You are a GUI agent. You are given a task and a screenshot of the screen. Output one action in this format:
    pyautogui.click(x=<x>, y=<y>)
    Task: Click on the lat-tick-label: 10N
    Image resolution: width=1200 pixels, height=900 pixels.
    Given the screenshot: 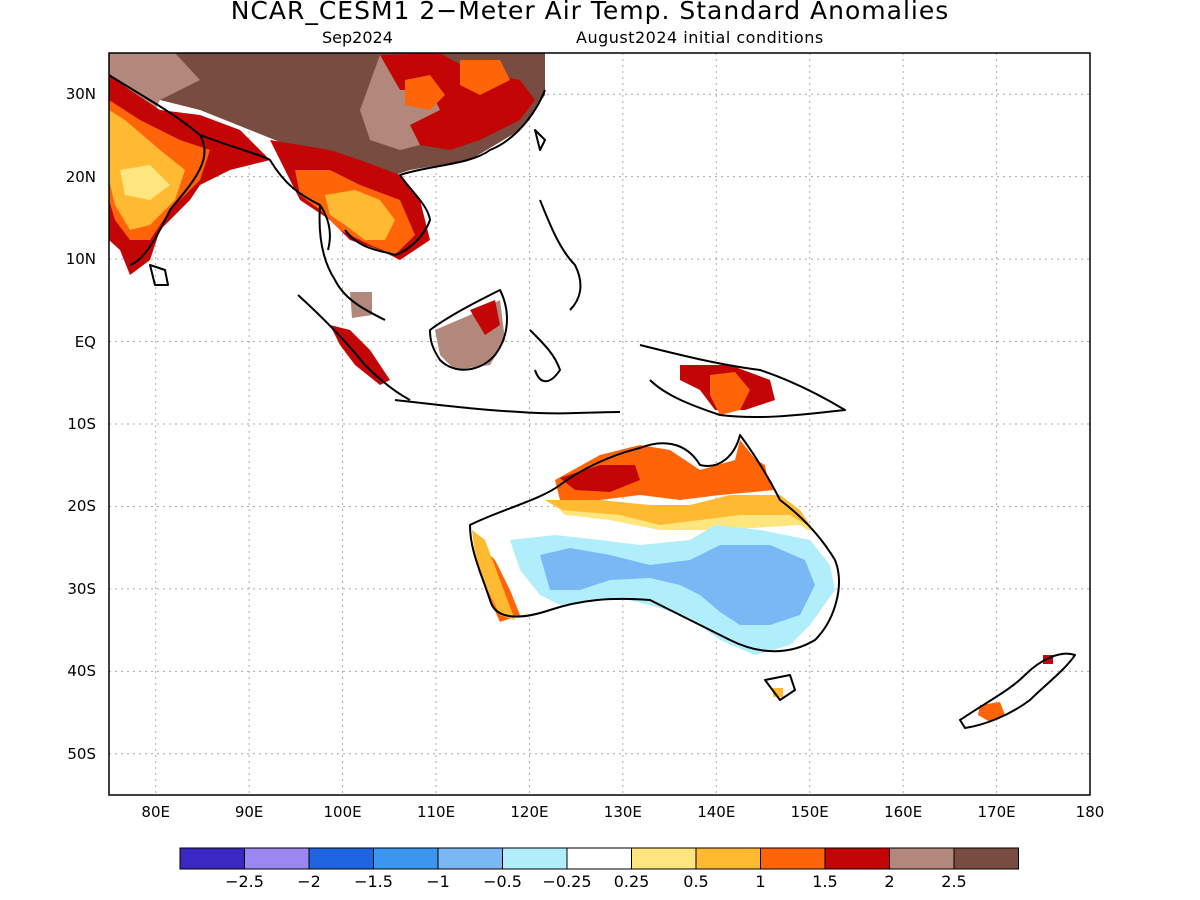 What is the action you would take?
    pyautogui.click(x=80, y=259)
    